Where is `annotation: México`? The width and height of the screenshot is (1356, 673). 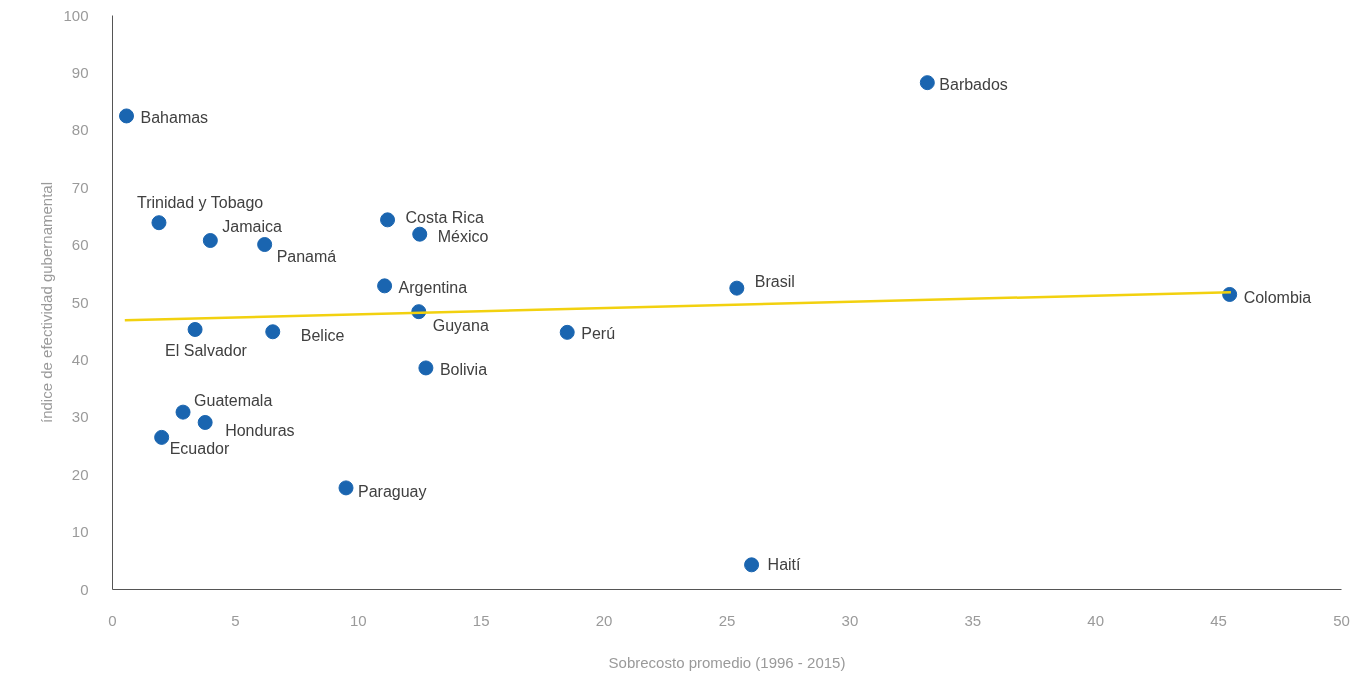
annotation: México is located at coordinates (463, 237).